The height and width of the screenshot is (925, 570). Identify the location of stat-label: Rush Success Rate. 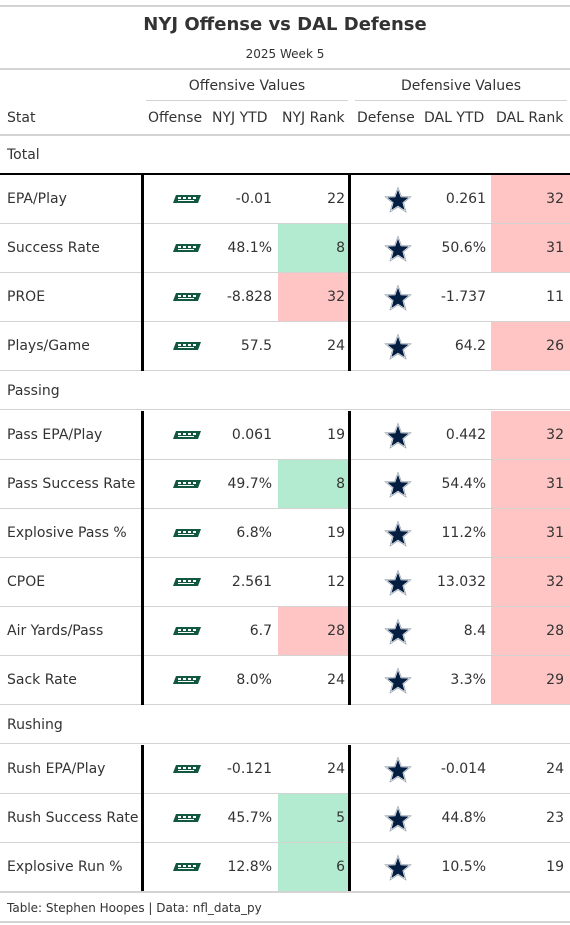
(73, 818).